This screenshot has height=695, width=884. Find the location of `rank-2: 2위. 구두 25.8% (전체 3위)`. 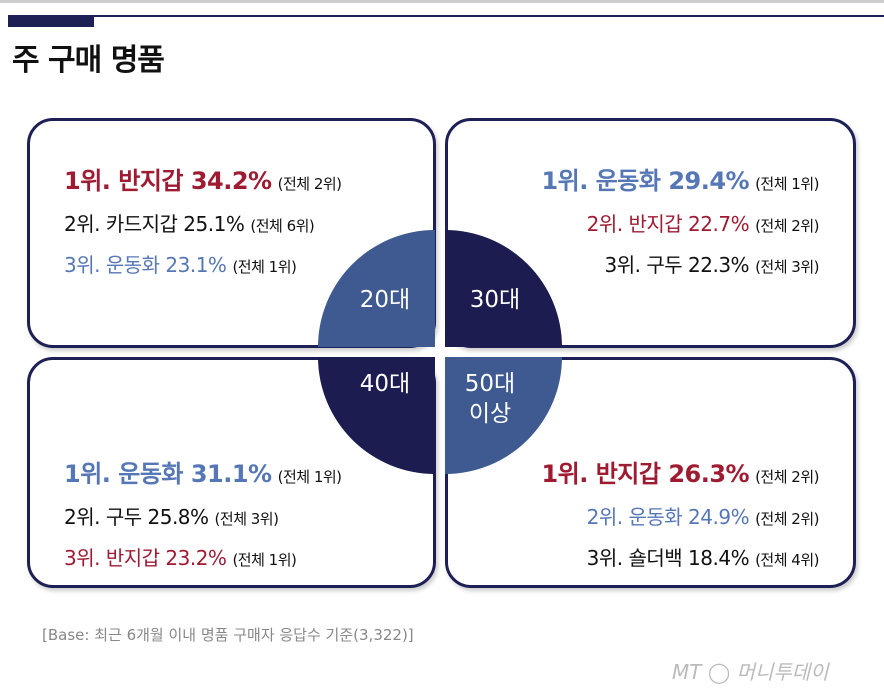

rank-2: 2위. 구두 25.8% (전체 3위) is located at coordinates (171, 517).